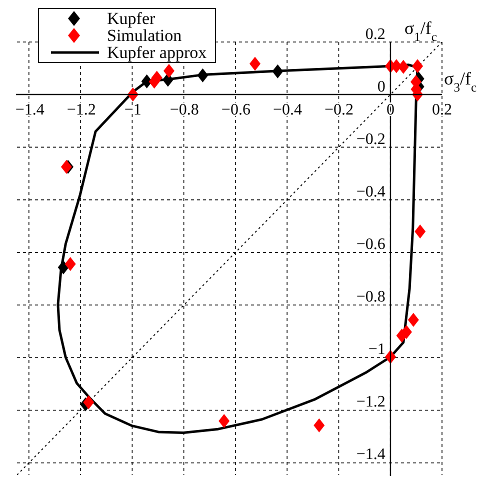  What do you see at coordinates (371, 191) in the screenshot?
I see `y-tick-label: −0.4` at bounding box center [371, 191].